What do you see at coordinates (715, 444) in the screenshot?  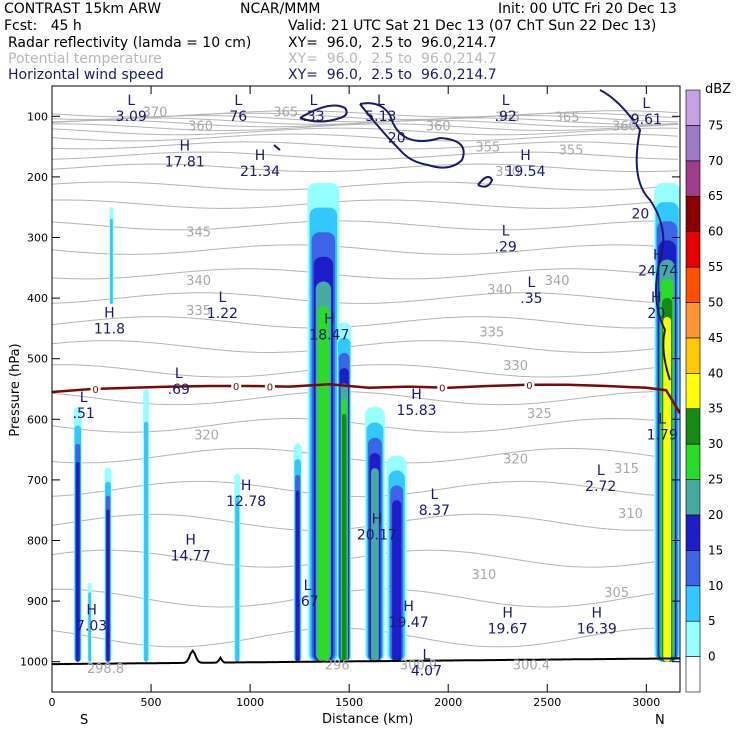 I see `colorbar-label: 30` at bounding box center [715, 444].